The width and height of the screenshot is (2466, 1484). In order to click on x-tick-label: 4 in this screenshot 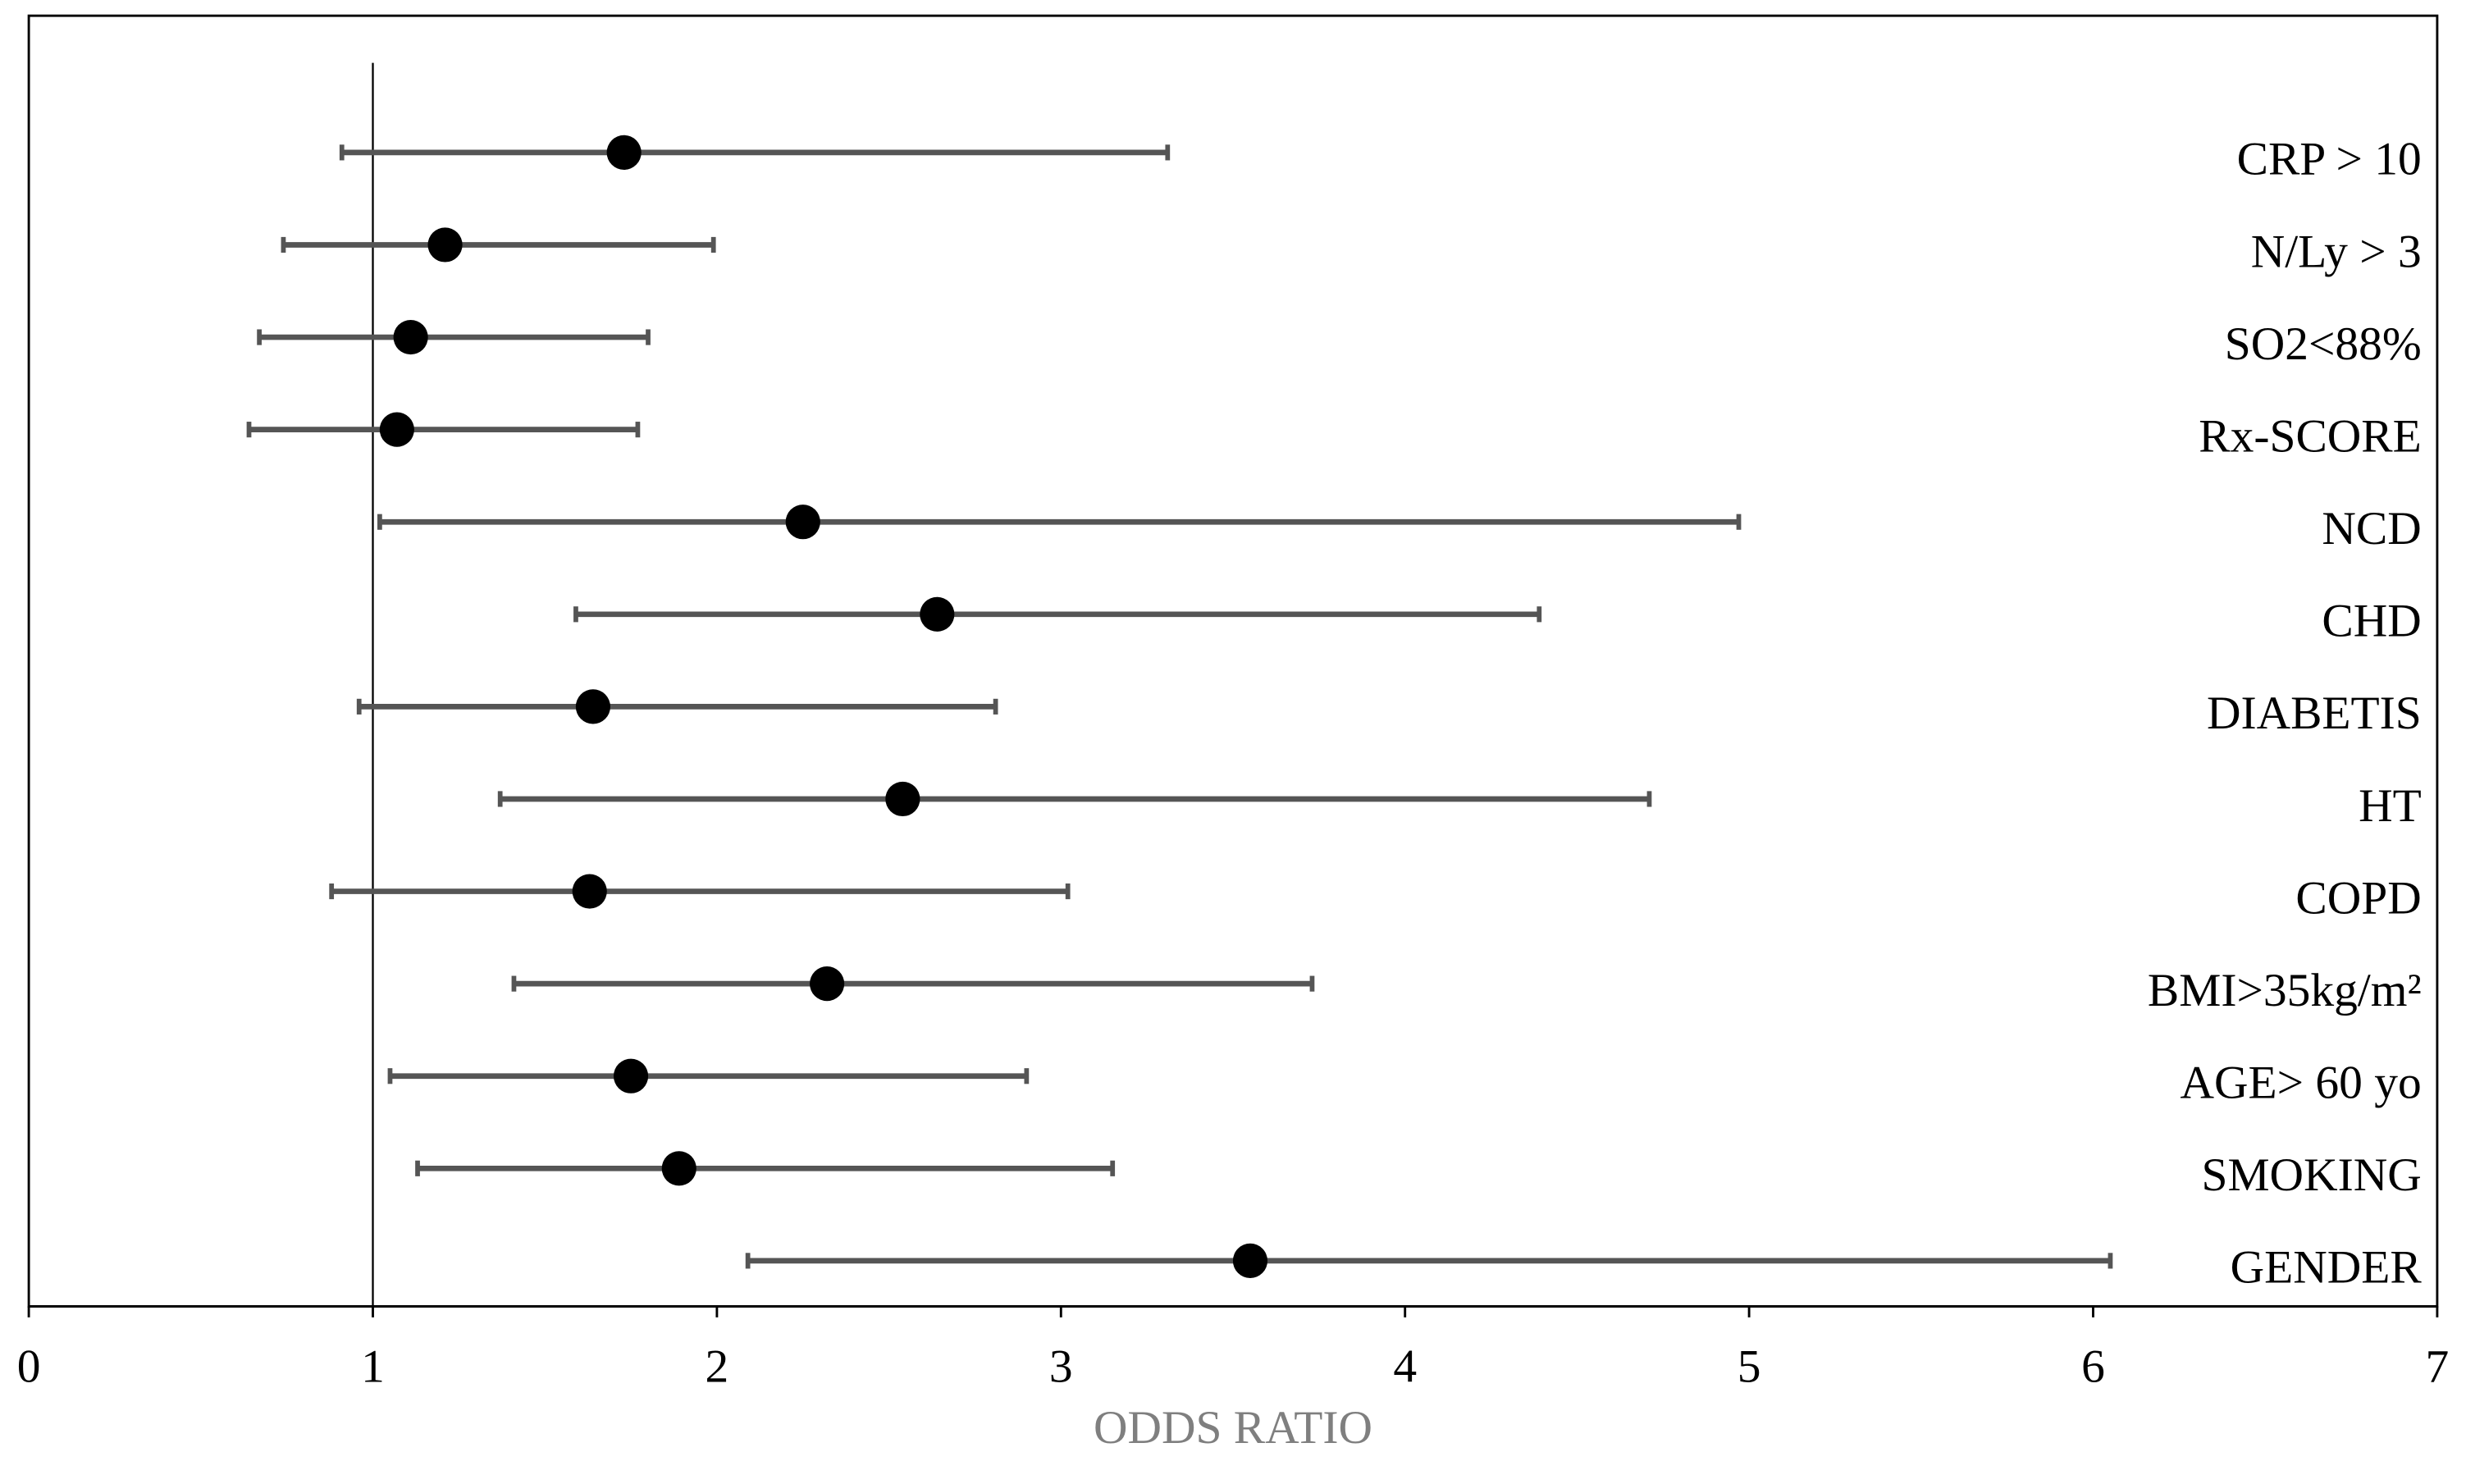, I will do `click(1405, 1366)`.